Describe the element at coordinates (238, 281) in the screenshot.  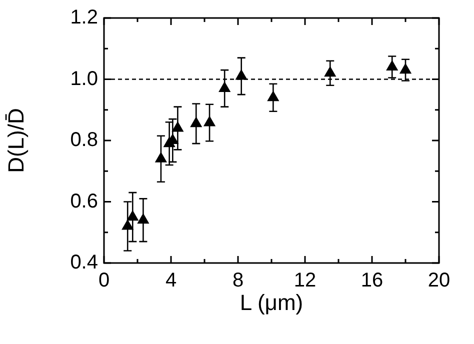
I see `x-tick-label: 8` at that location.